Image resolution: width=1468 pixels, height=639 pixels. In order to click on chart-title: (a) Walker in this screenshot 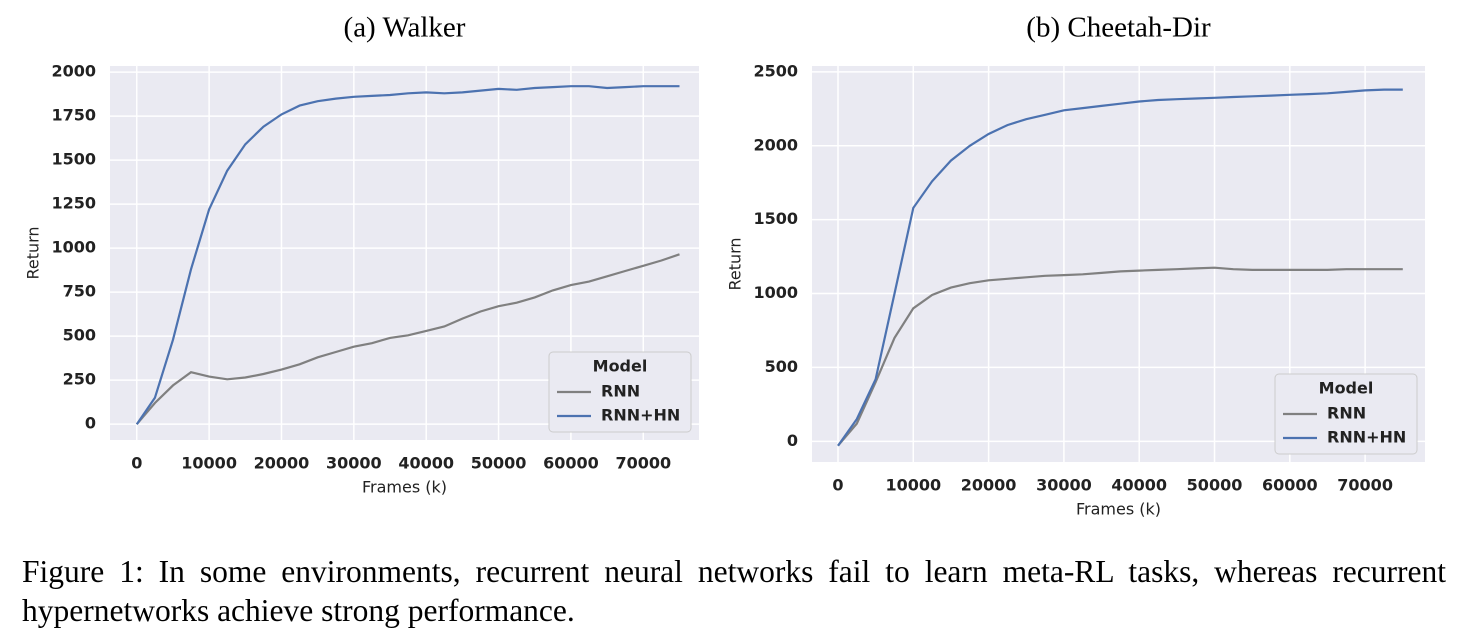, I will do `click(405, 28)`.